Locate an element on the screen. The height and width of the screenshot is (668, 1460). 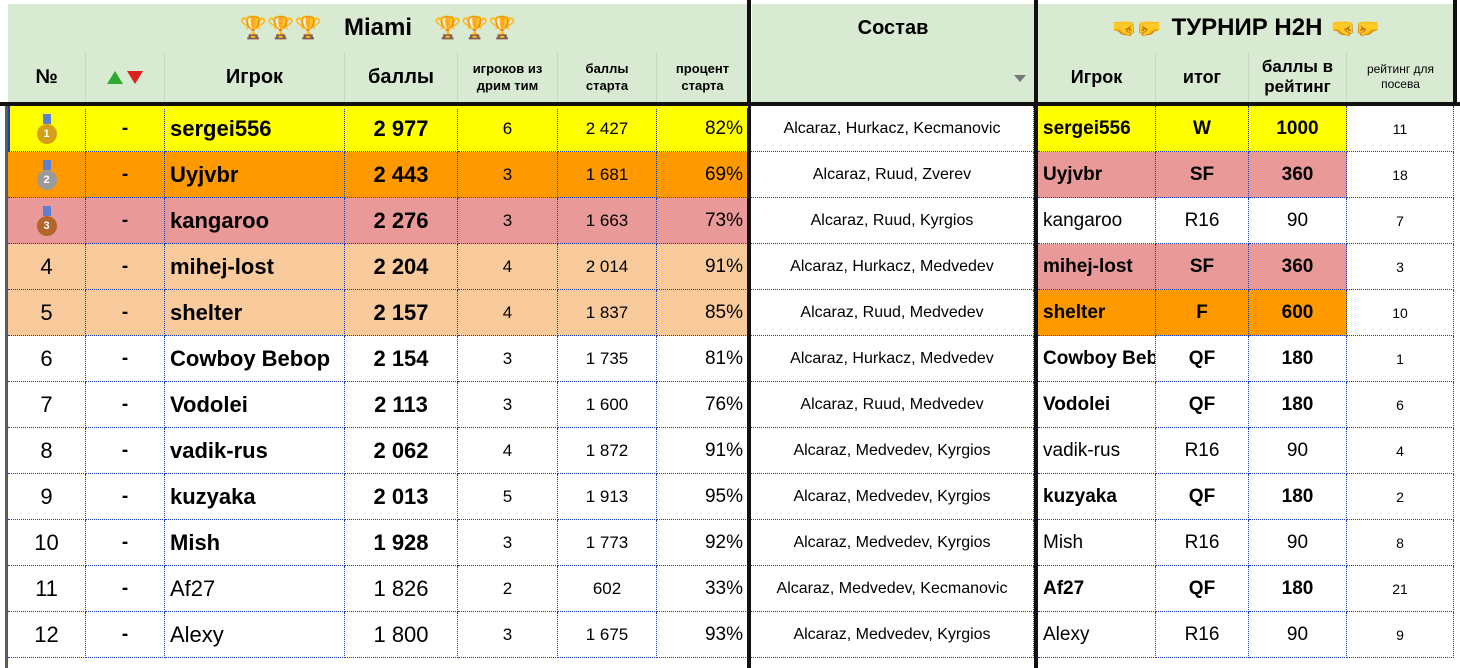
cell-points: 1 928 is located at coordinates (401, 543).